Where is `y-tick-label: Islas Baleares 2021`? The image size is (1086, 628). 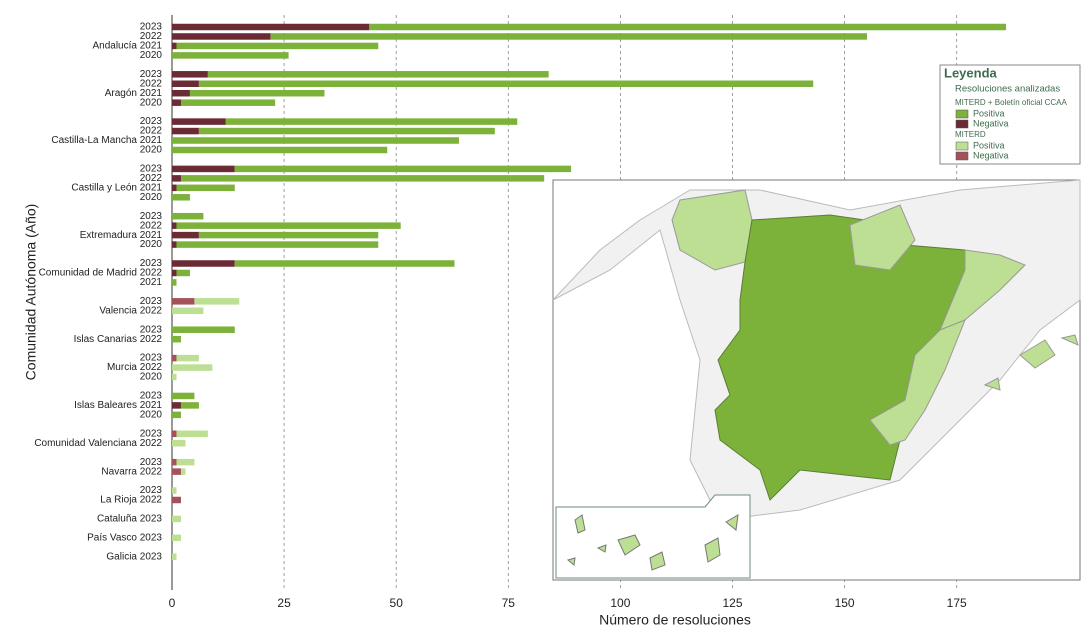
y-tick-label: Islas Baleares 2021 is located at coordinates (118, 405).